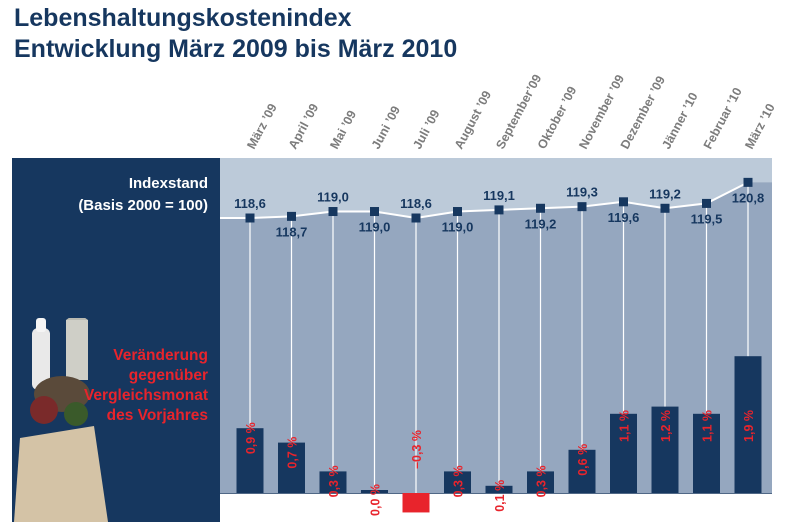 The width and height of the screenshot is (790, 522). I want to click on month-tick-label: März ’09, so click(262, 126).